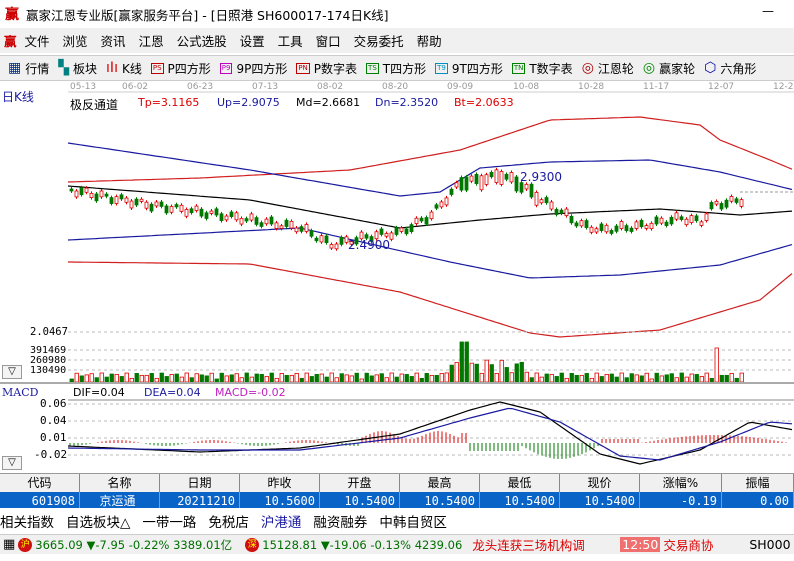  I want to click on toolbar-button: TN T数字表, so click(542, 68).